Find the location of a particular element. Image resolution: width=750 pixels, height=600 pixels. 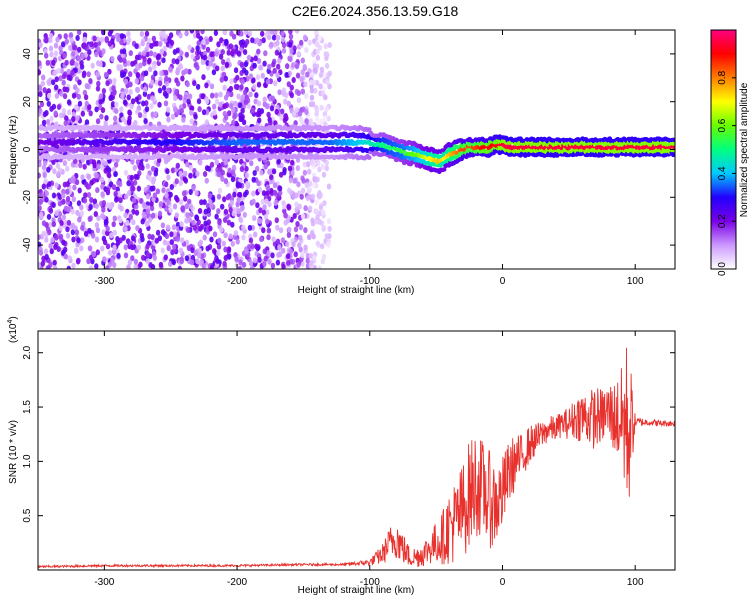

heatmap-ridge-cell is located at coordinates (444, 169).